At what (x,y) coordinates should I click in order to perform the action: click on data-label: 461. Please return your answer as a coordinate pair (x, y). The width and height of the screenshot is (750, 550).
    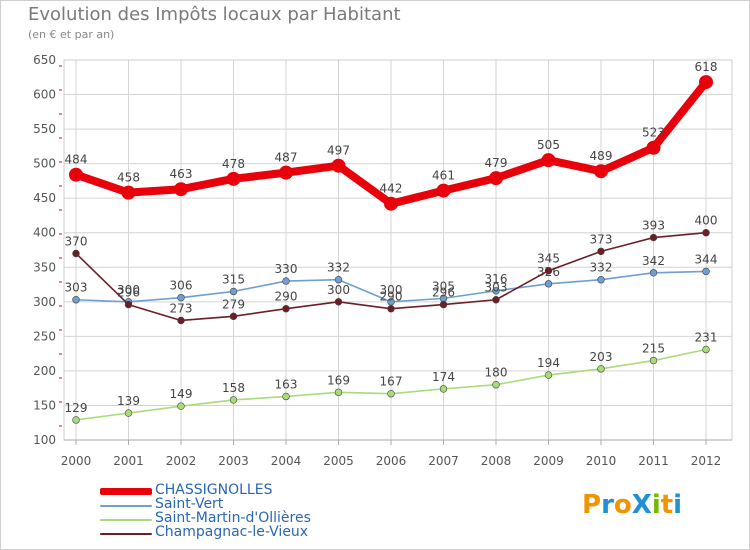
    Looking at the image, I should click on (443, 176).